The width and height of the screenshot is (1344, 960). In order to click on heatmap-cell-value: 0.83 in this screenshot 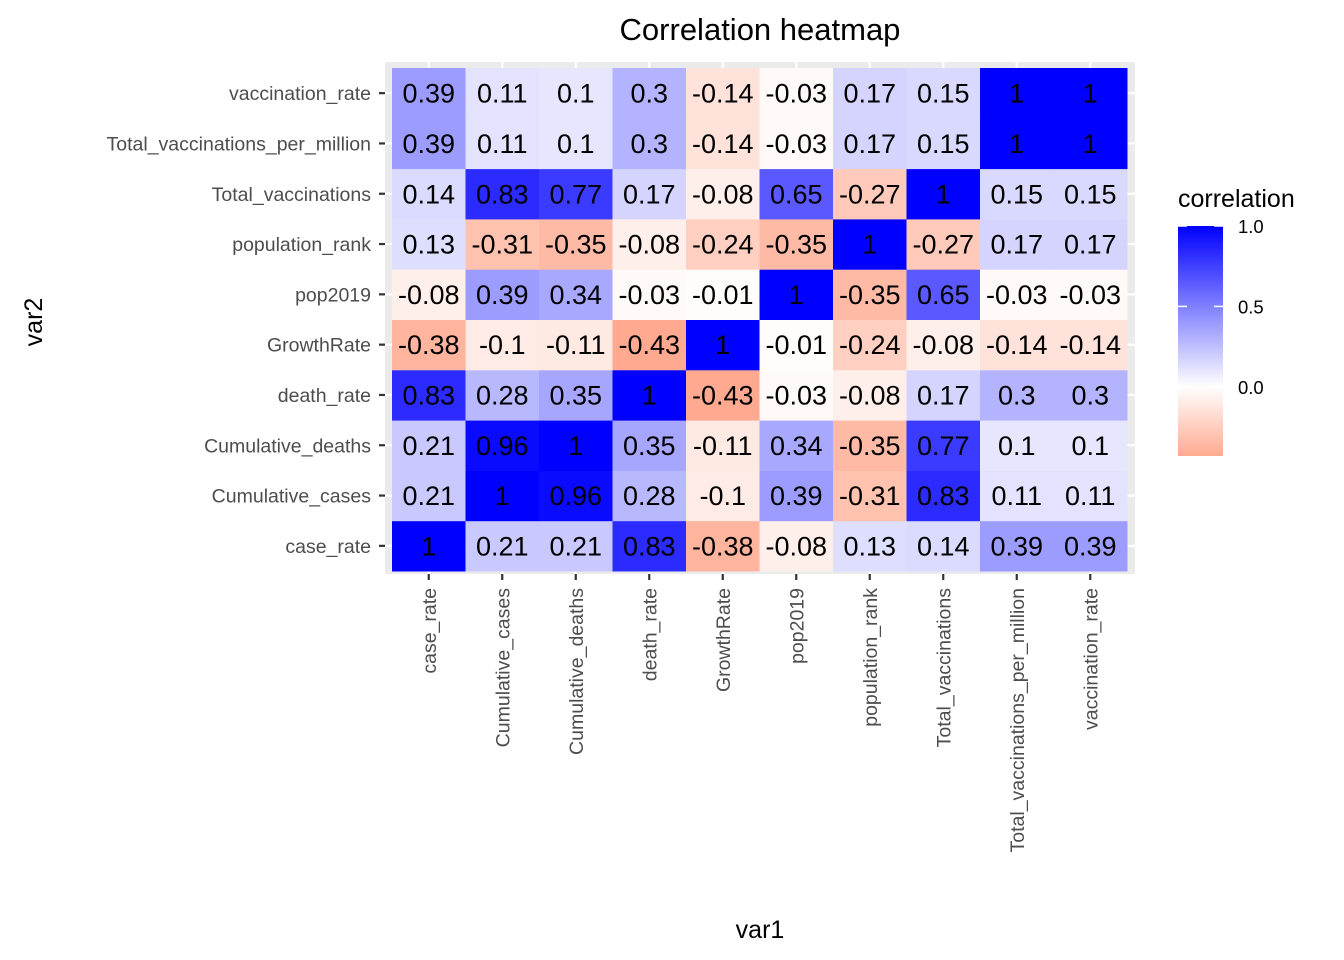, I will do `click(943, 496)`.